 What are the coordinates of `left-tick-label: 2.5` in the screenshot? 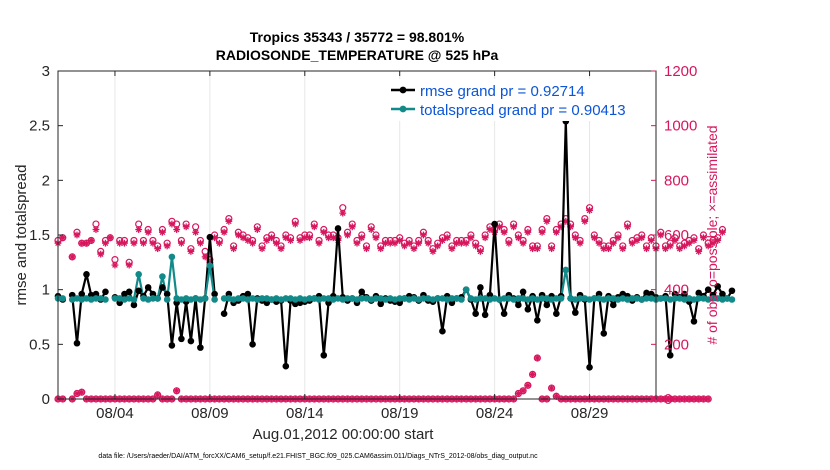 It's located at (39, 126).